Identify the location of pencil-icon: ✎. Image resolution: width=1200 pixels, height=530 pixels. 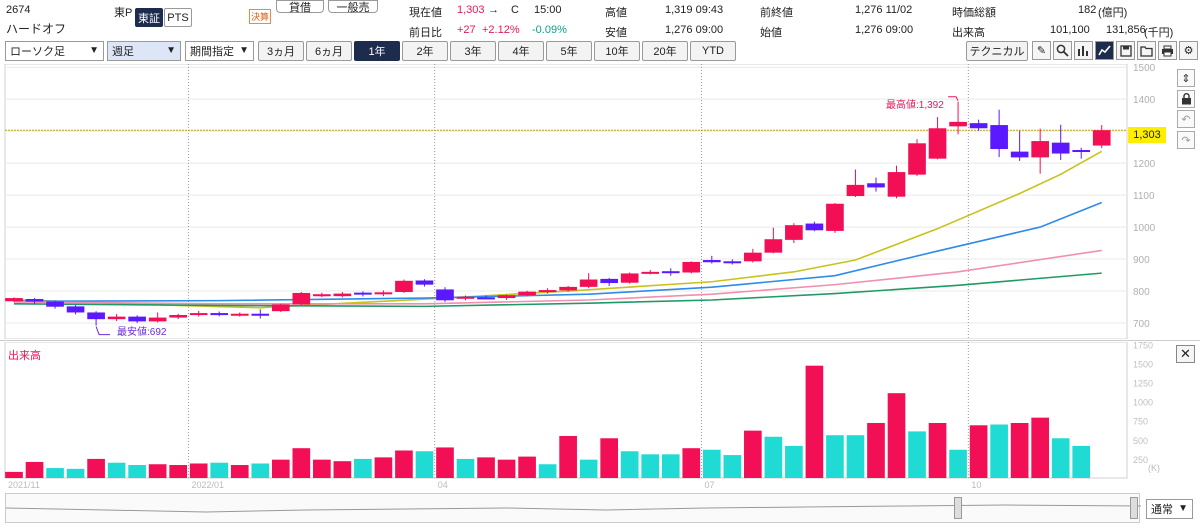
(1041, 50).